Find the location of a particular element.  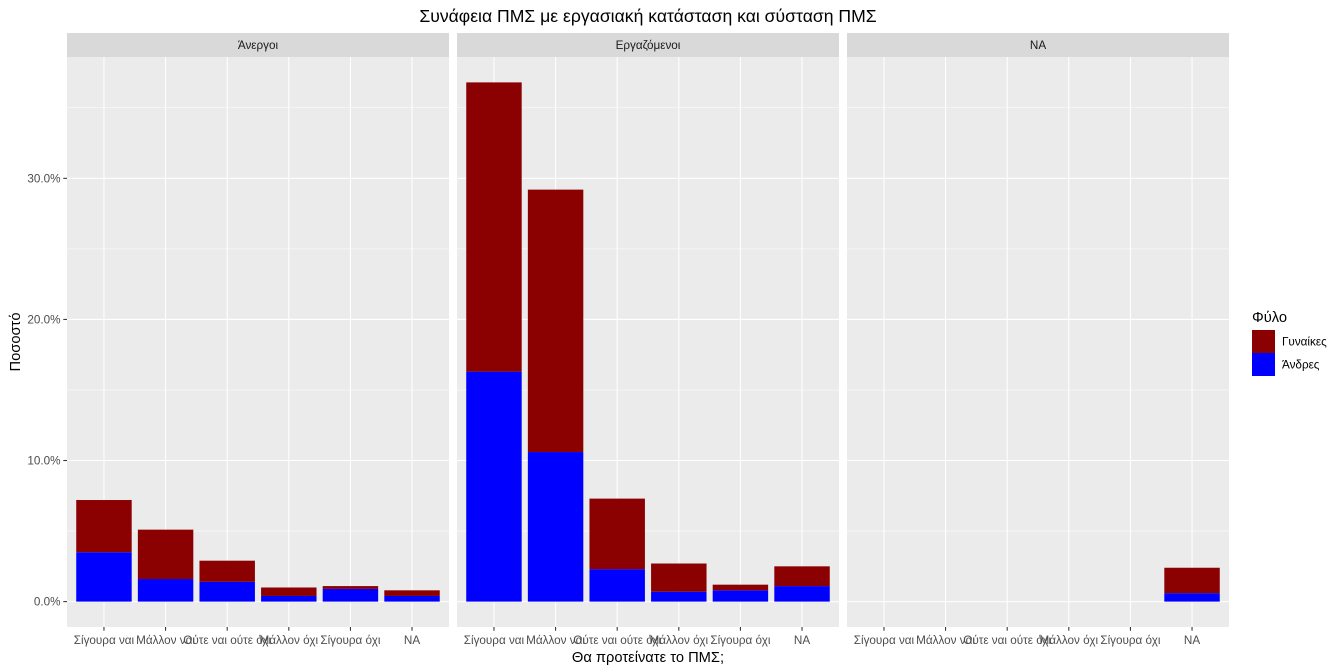

y-tick-label: 10.0% is located at coordinates (43, 461).